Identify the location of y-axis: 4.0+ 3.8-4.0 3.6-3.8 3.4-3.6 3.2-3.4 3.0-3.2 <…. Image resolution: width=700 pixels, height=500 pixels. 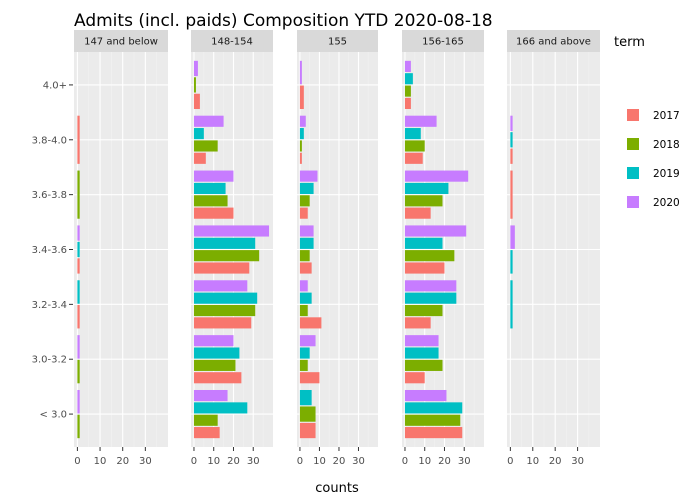
(52, 250).